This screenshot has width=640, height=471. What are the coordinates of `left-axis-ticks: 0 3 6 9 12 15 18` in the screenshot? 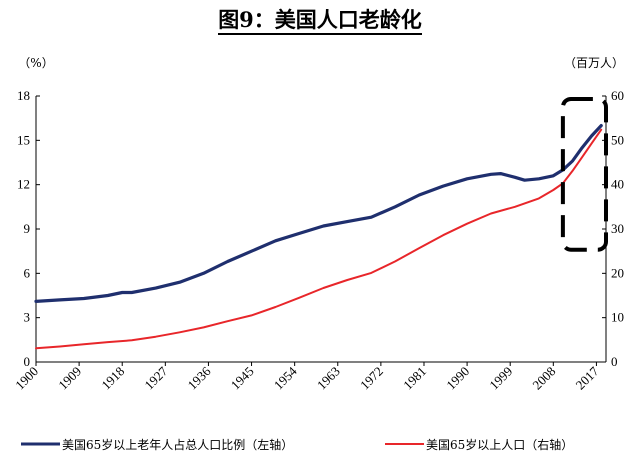 It's located at (28, 228).